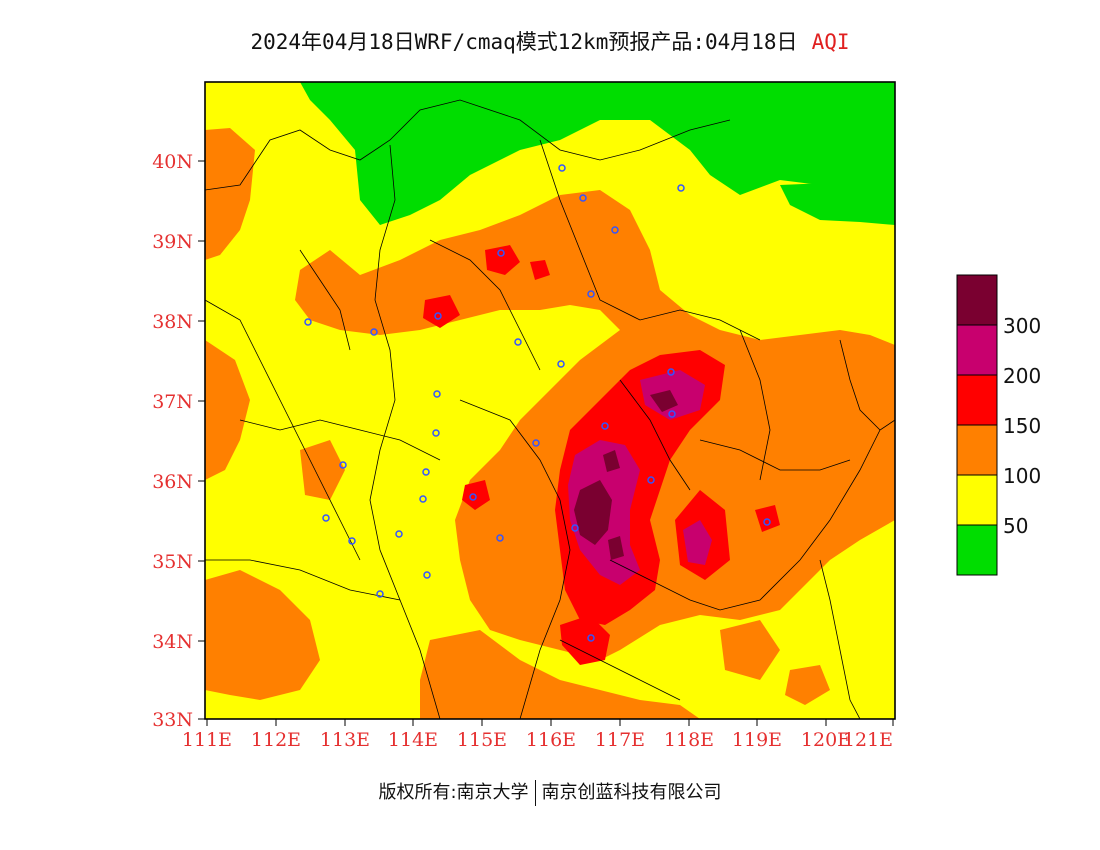 This screenshot has width=1100, height=850. Describe the element at coordinates (837, 202) in the screenshot. I see `region-good-east` at that location.